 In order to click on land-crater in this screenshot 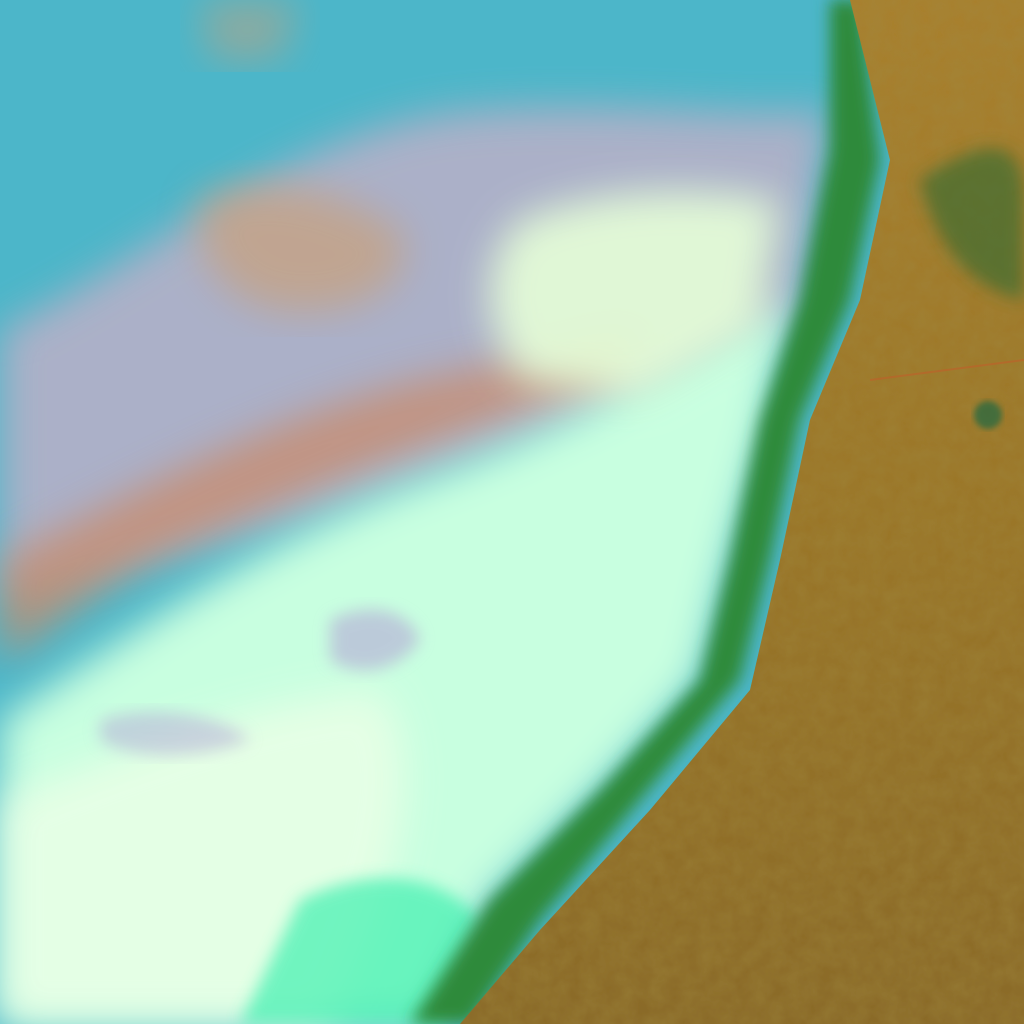, I will do `click(988, 415)`.